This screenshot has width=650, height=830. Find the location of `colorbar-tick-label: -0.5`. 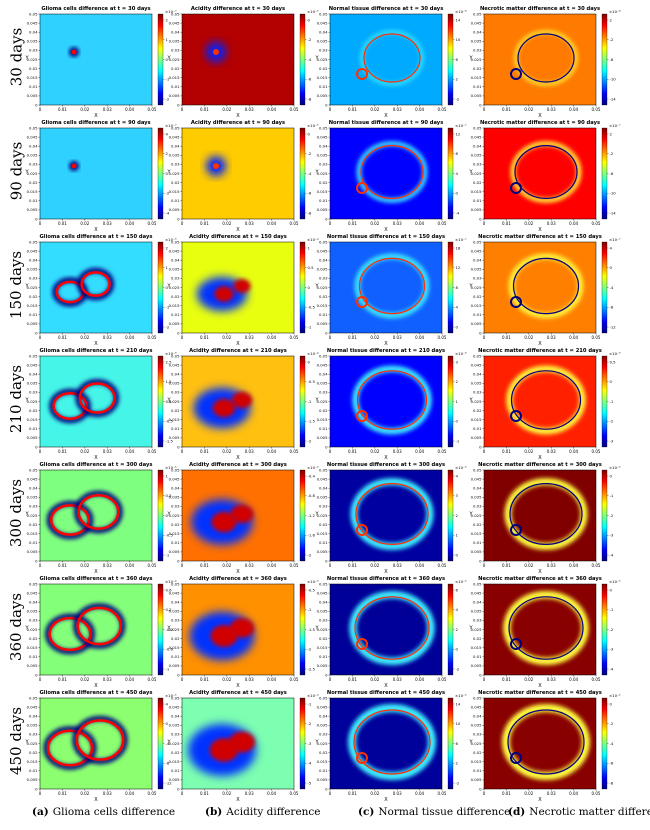

colorbar-tick-label: -0.5 is located at coordinates (312, 307).